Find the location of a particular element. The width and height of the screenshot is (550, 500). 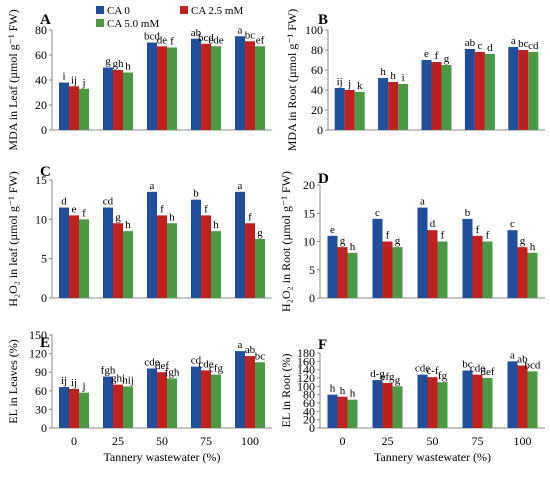

legend-item-0: CA 0 is located at coordinates (113, 11).